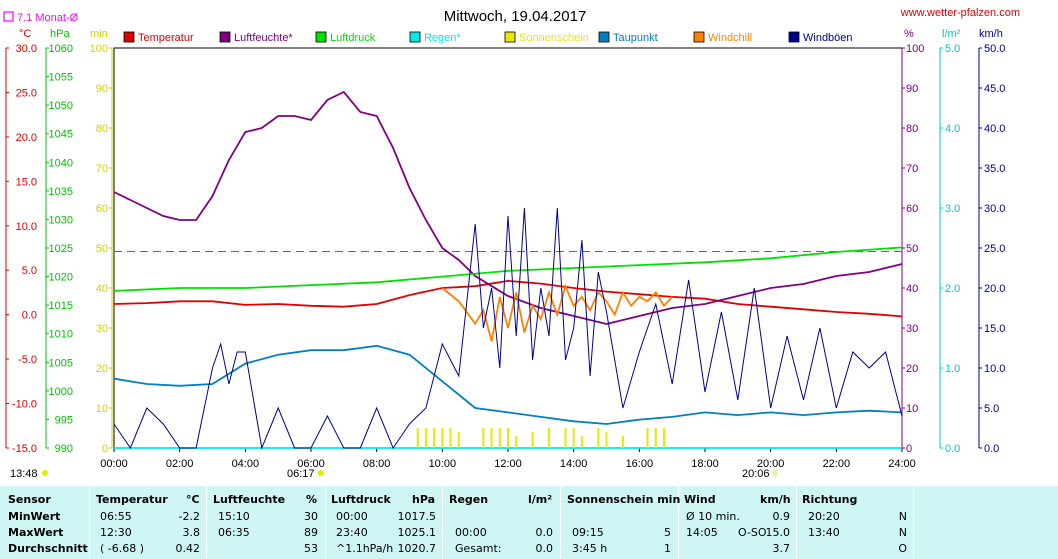  What do you see at coordinates (912, 89) in the screenshot?
I see `tick-label-humidity_pct: 90` at bounding box center [912, 89].